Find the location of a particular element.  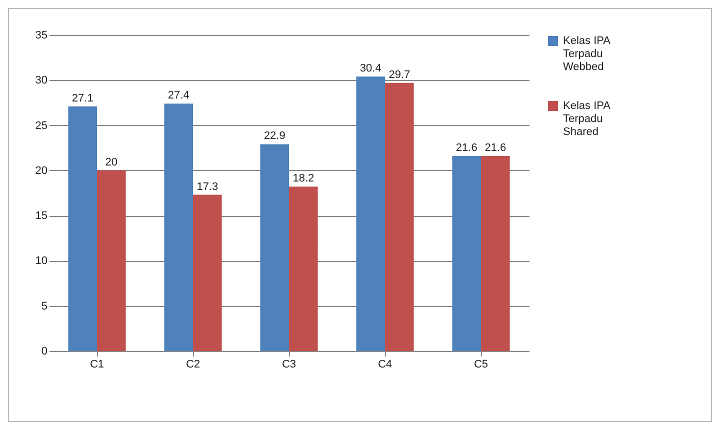

y-tick-label: 20 is located at coordinates (41, 170).